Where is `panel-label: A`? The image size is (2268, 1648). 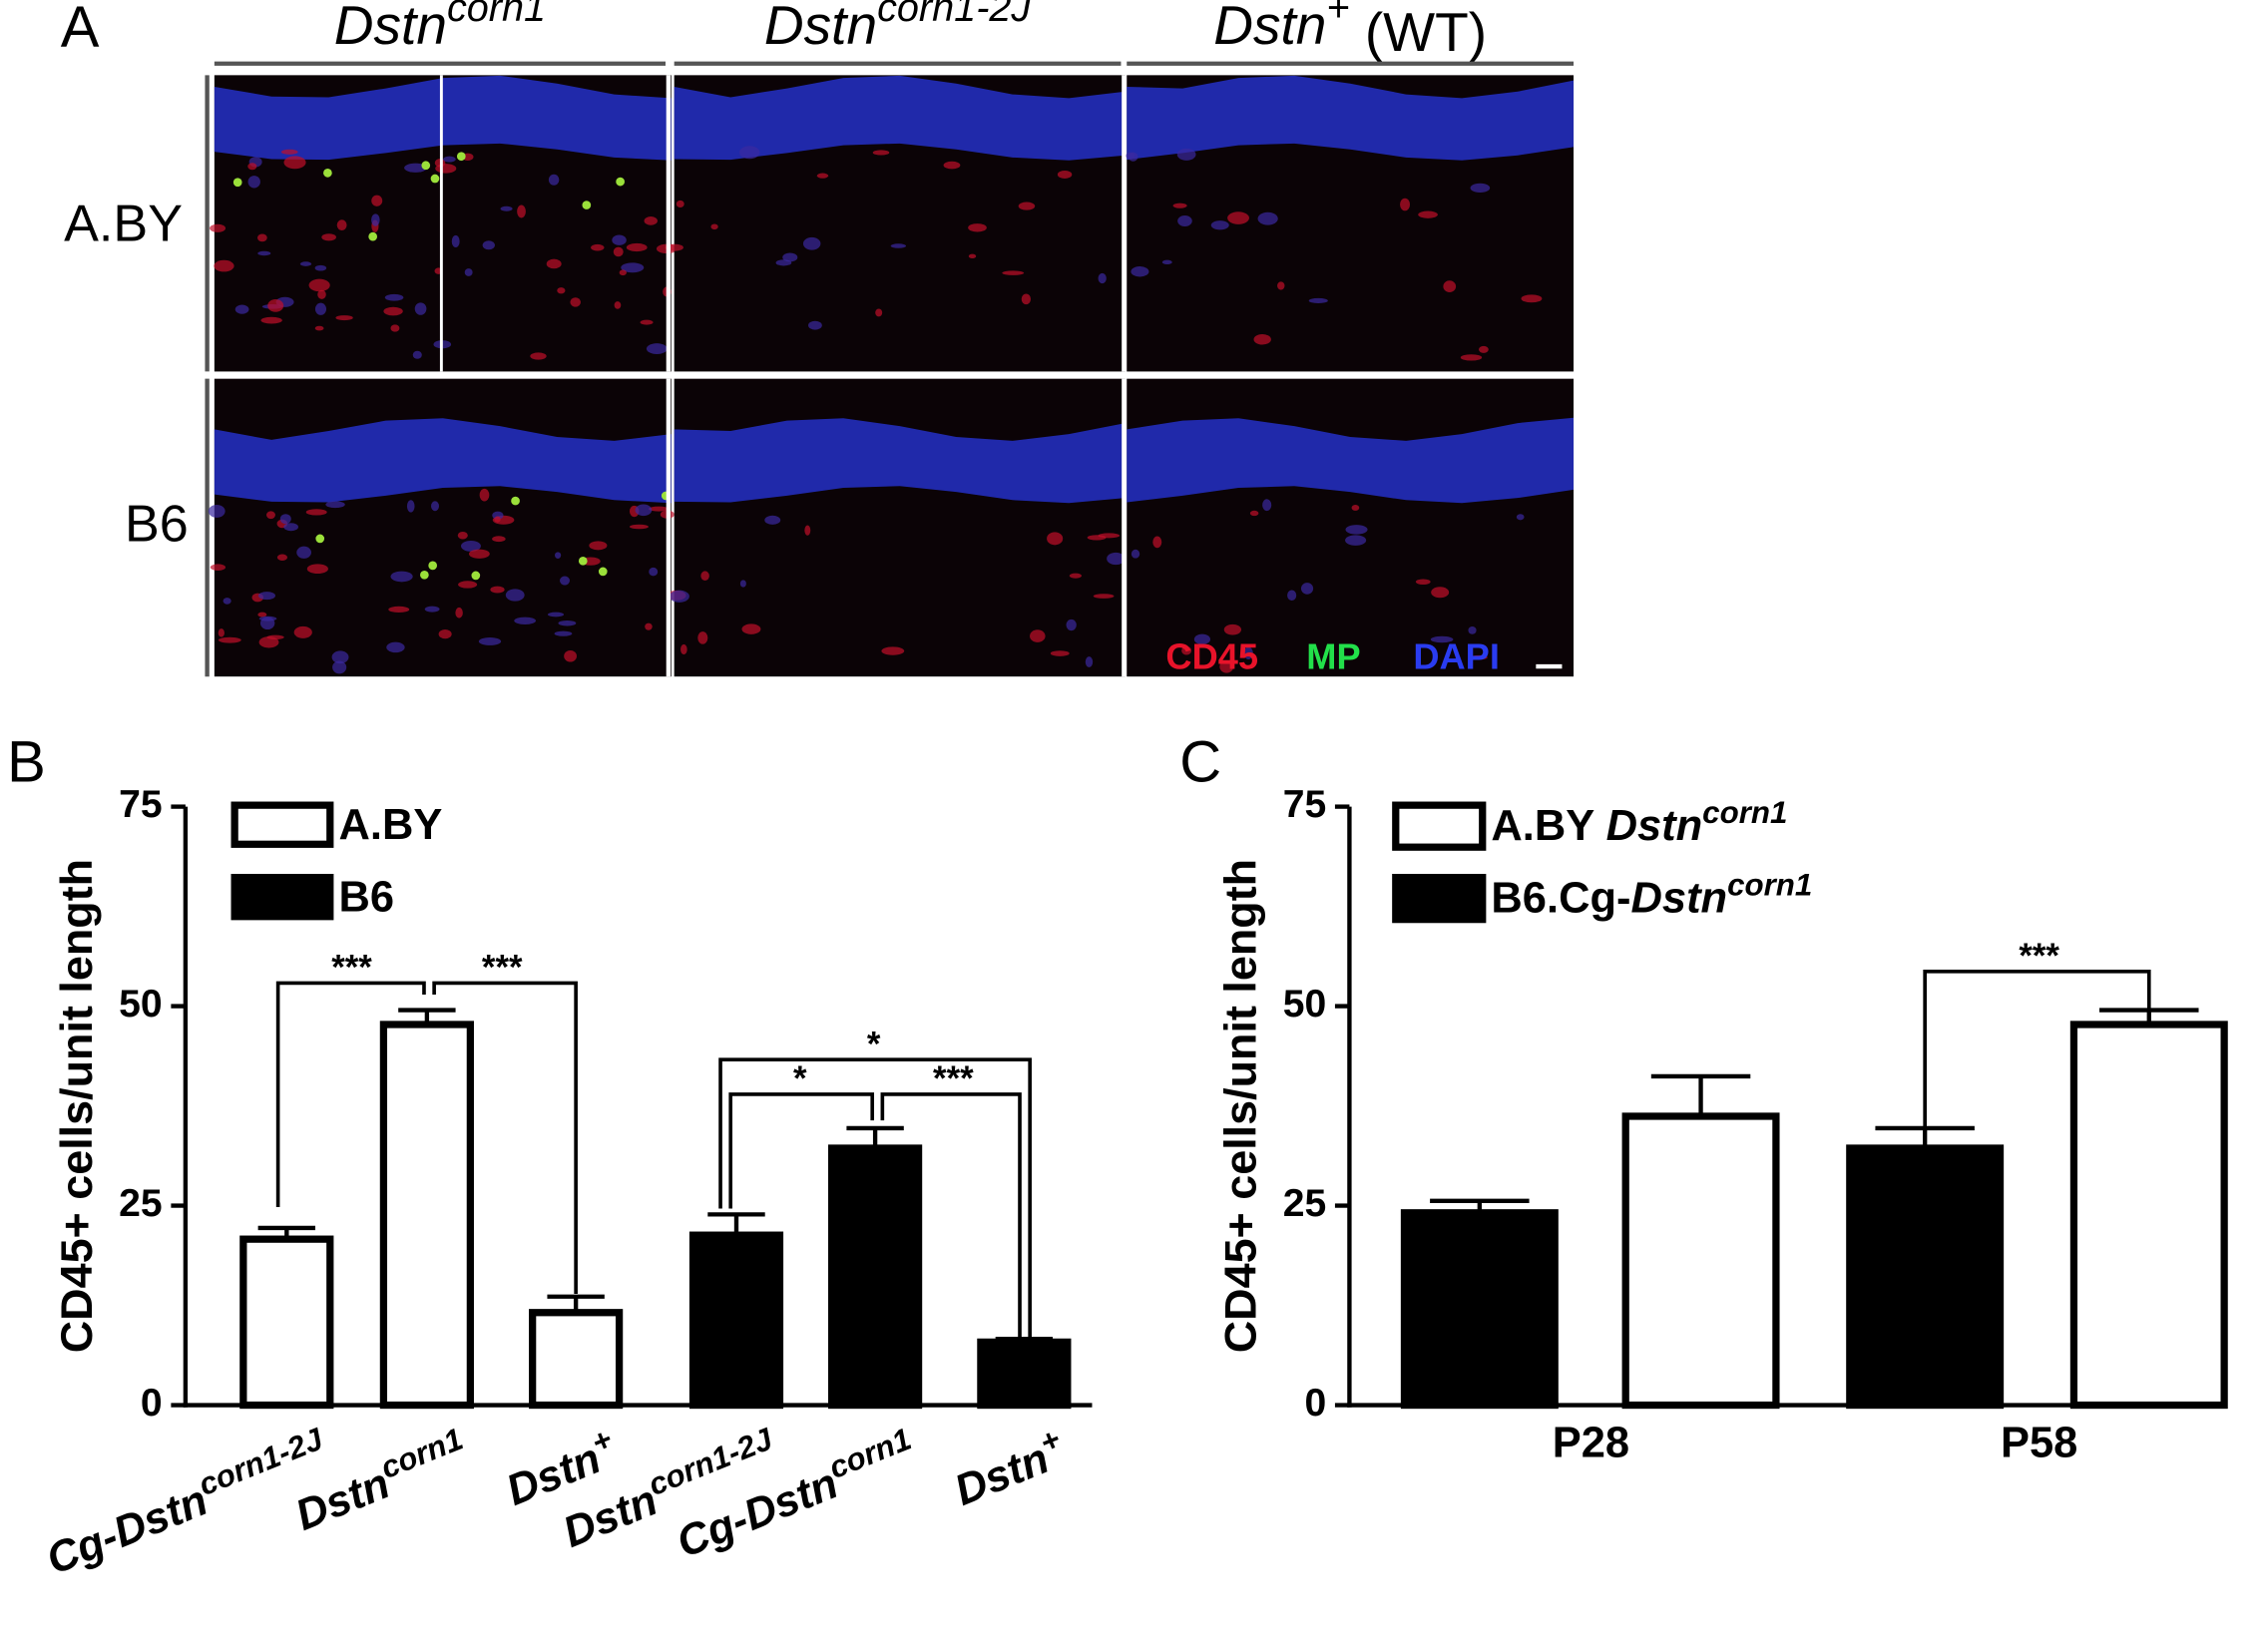 panel-label: A is located at coordinates (80, 30).